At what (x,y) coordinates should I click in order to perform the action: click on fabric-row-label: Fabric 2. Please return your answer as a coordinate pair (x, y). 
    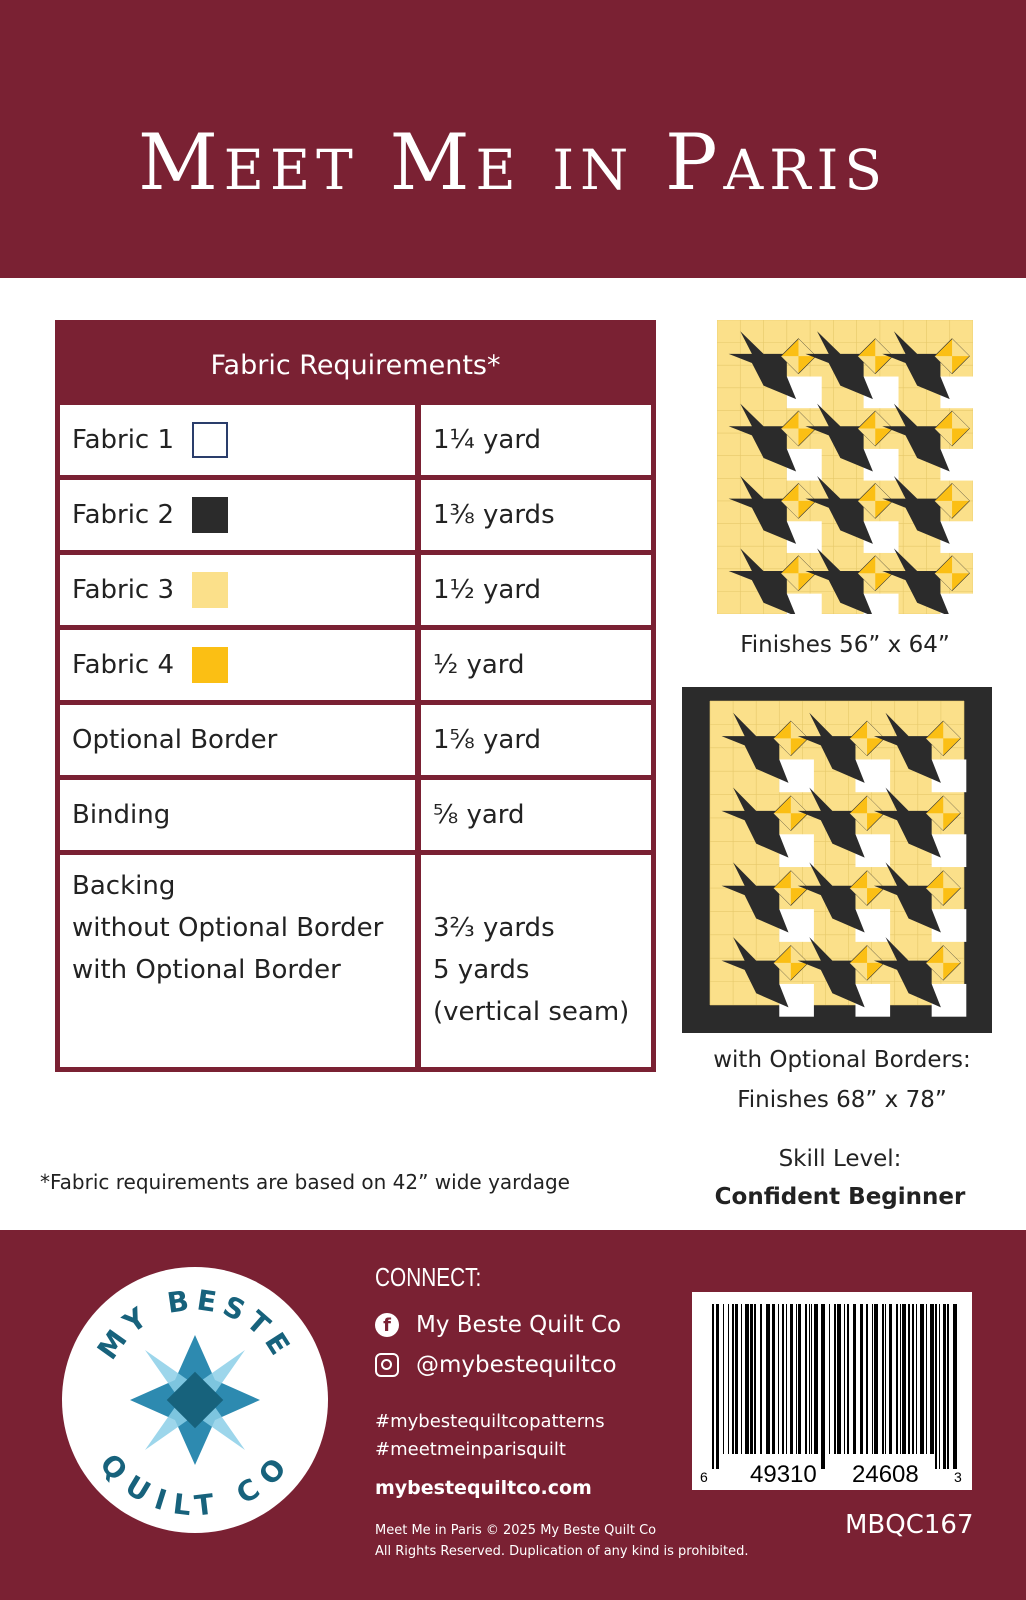
    Looking at the image, I should click on (237, 515).